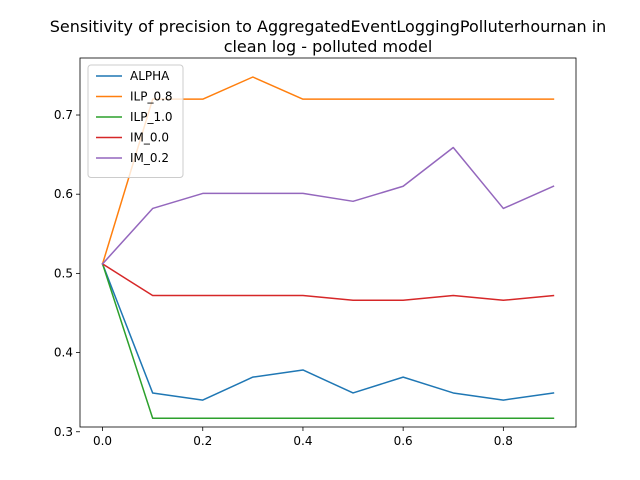 The height and width of the screenshot is (480, 640). I want to click on legend-label-0: ALPHA, so click(150, 76).